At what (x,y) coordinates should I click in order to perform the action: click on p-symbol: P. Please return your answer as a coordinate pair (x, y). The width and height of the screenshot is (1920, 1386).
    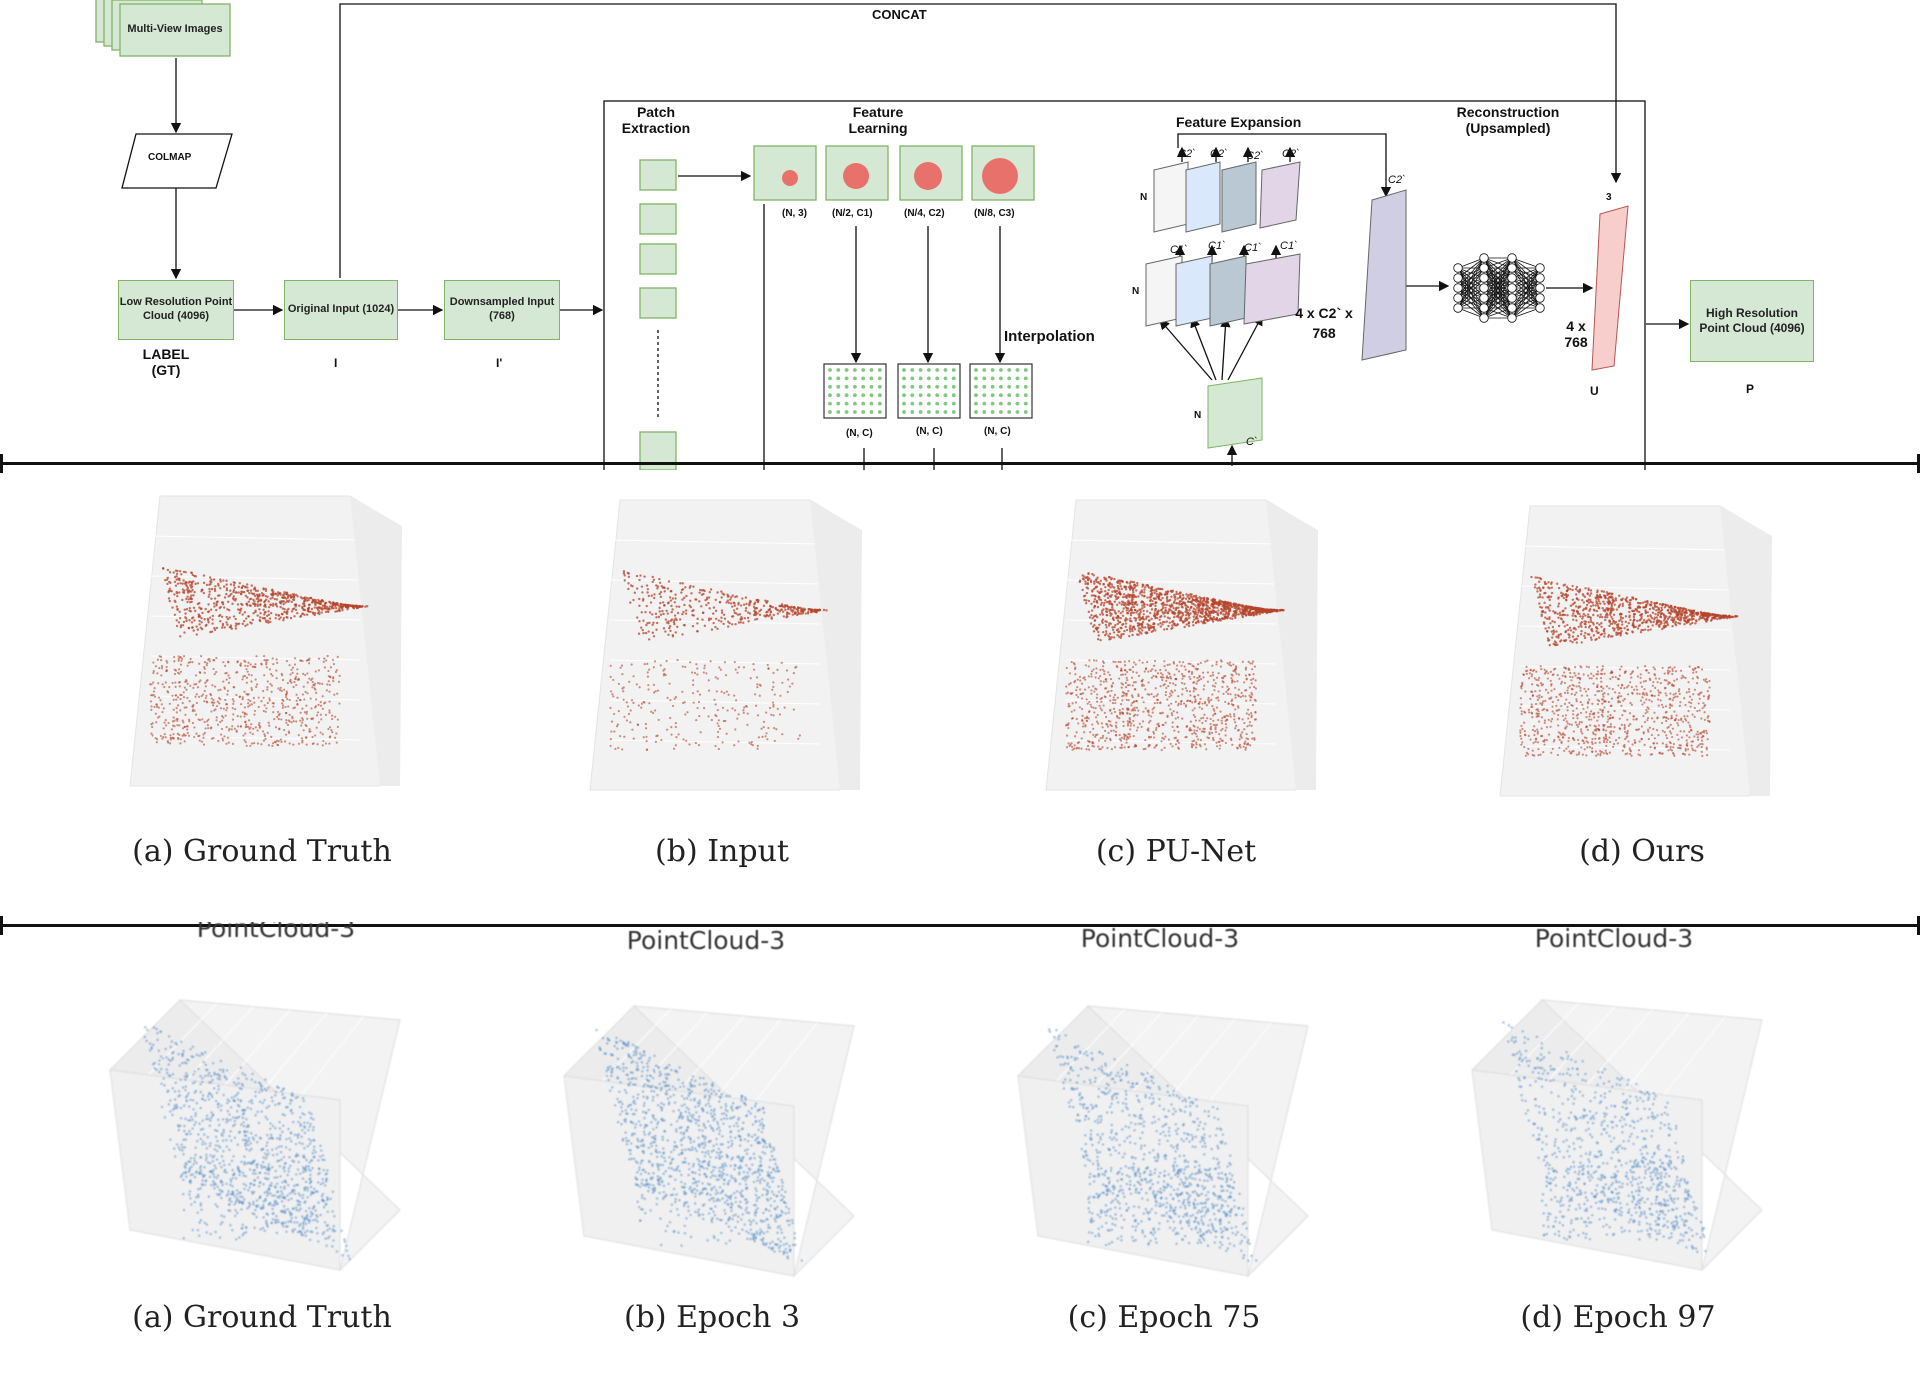
    Looking at the image, I should click on (1750, 389).